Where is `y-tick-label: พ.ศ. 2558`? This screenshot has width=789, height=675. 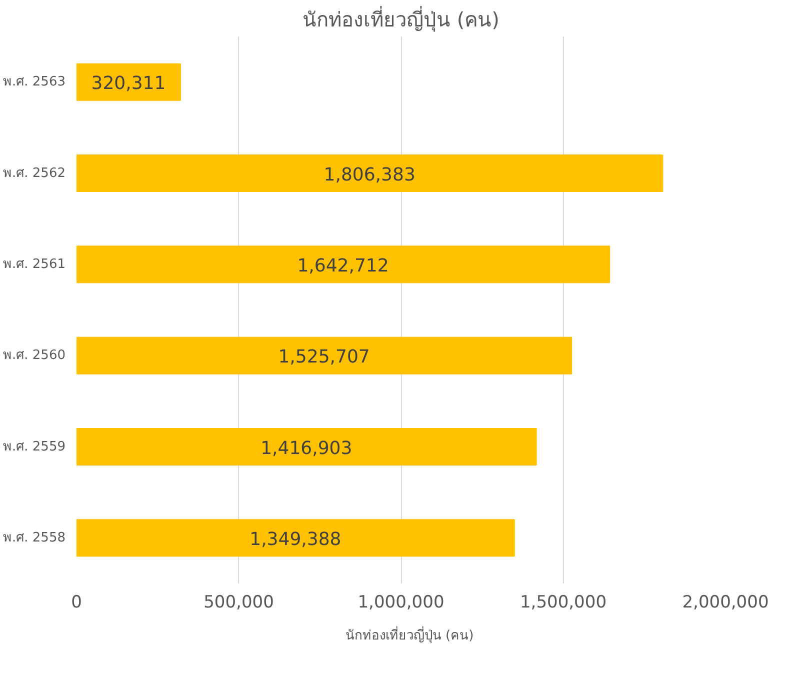 y-tick-label: พ.ศ. 2558 is located at coordinates (34, 538).